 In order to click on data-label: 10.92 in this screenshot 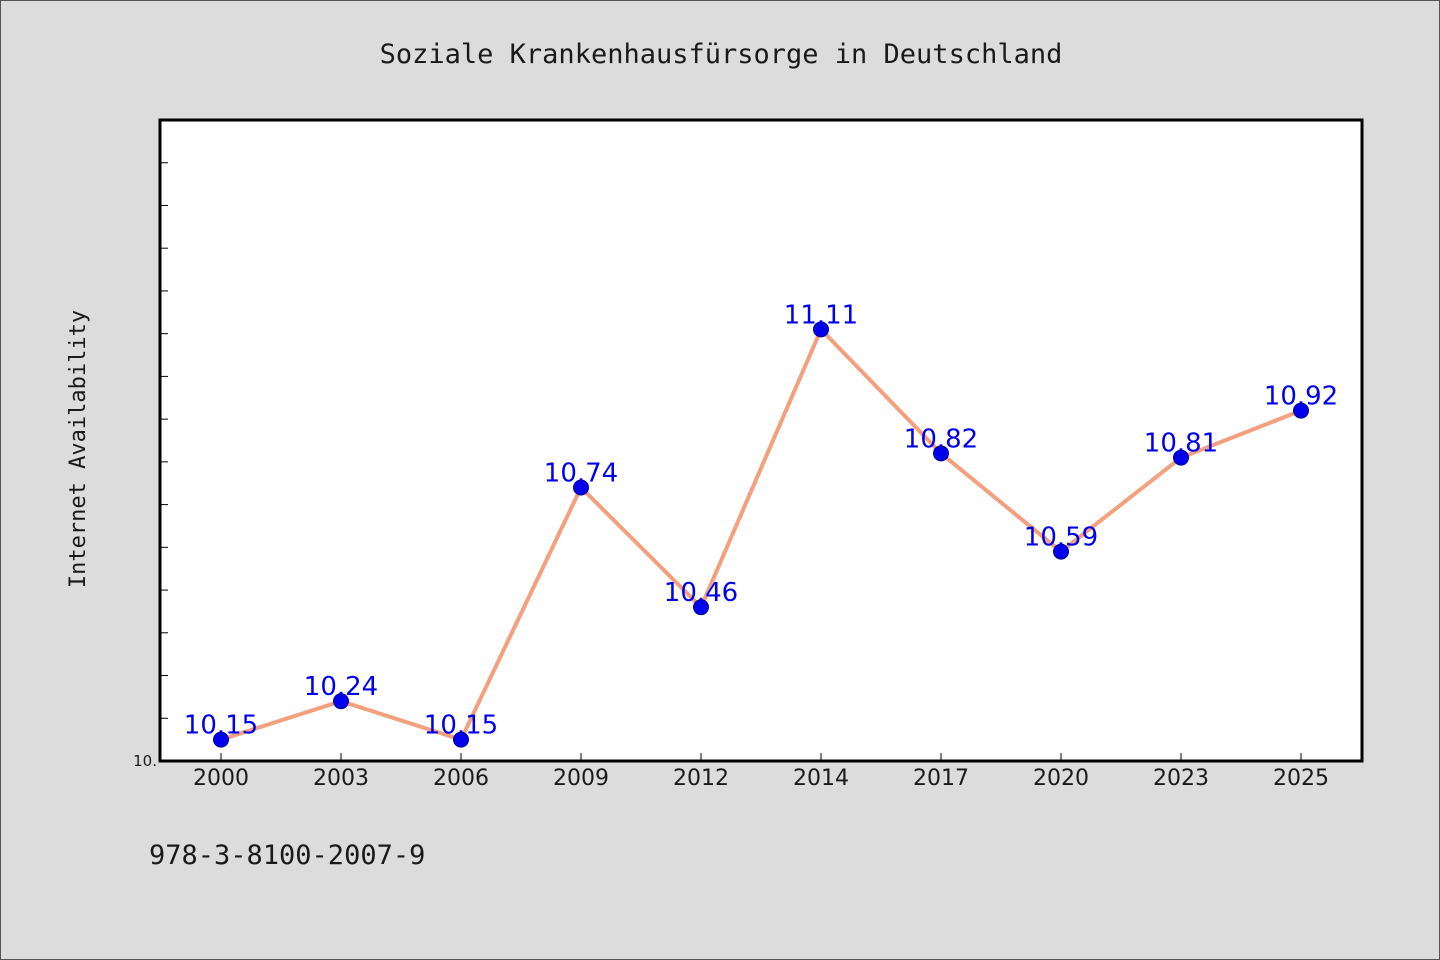, I will do `click(1301, 397)`.